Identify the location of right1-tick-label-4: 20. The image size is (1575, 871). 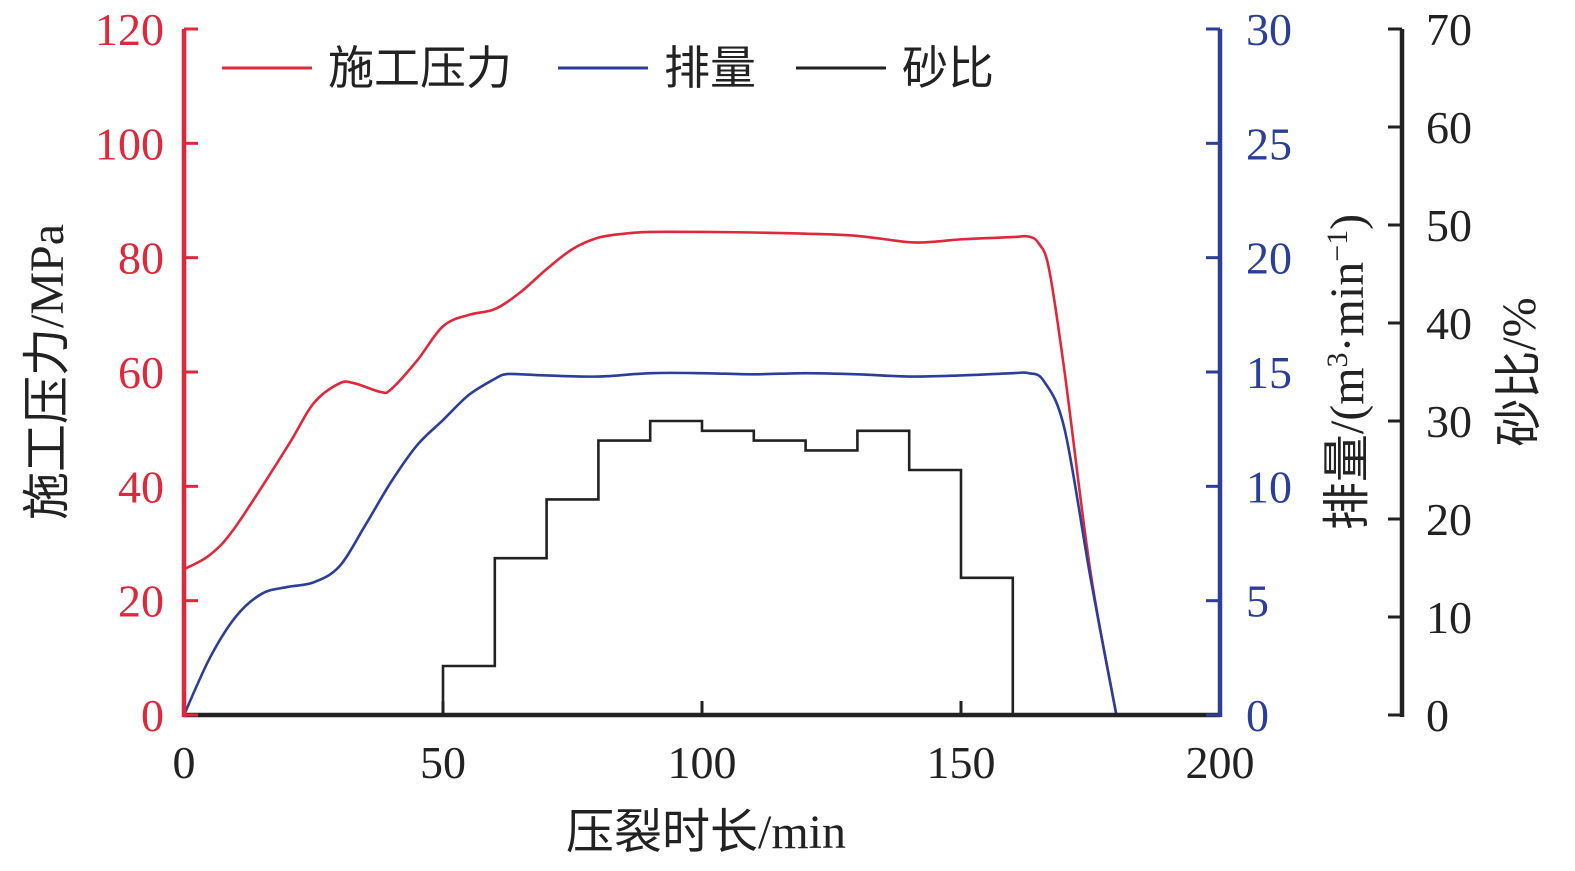
(1269, 258).